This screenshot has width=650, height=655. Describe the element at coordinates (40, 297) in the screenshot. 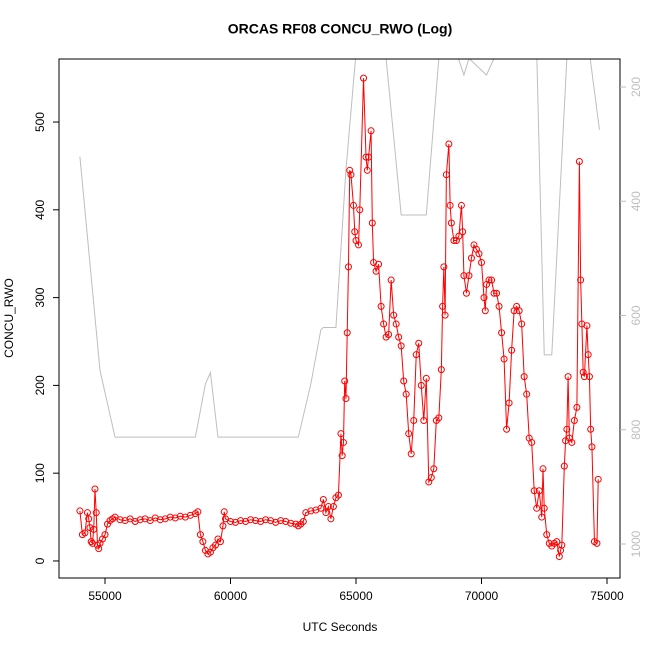

I see `y-tick-label: 300` at that location.